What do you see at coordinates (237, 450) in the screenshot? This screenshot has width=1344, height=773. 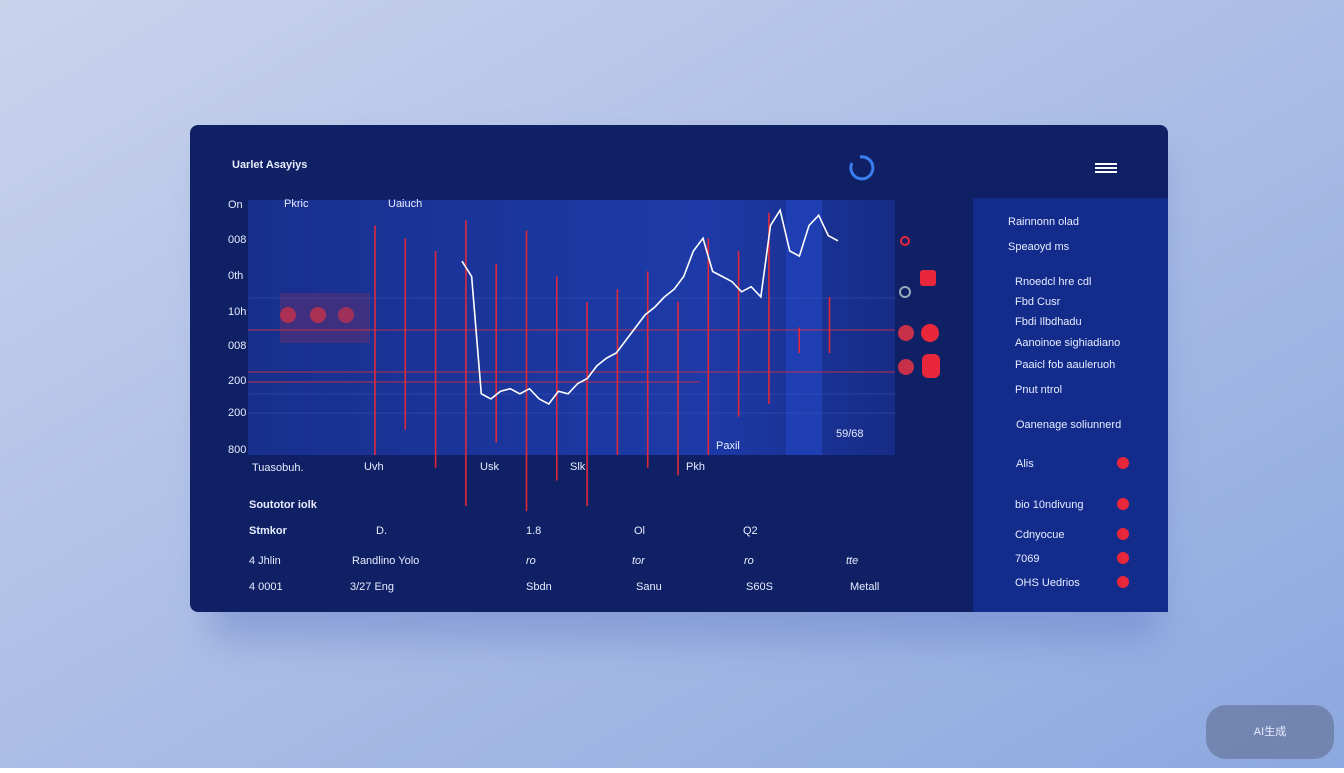 I see `y-label: 800` at bounding box center [237, 450].